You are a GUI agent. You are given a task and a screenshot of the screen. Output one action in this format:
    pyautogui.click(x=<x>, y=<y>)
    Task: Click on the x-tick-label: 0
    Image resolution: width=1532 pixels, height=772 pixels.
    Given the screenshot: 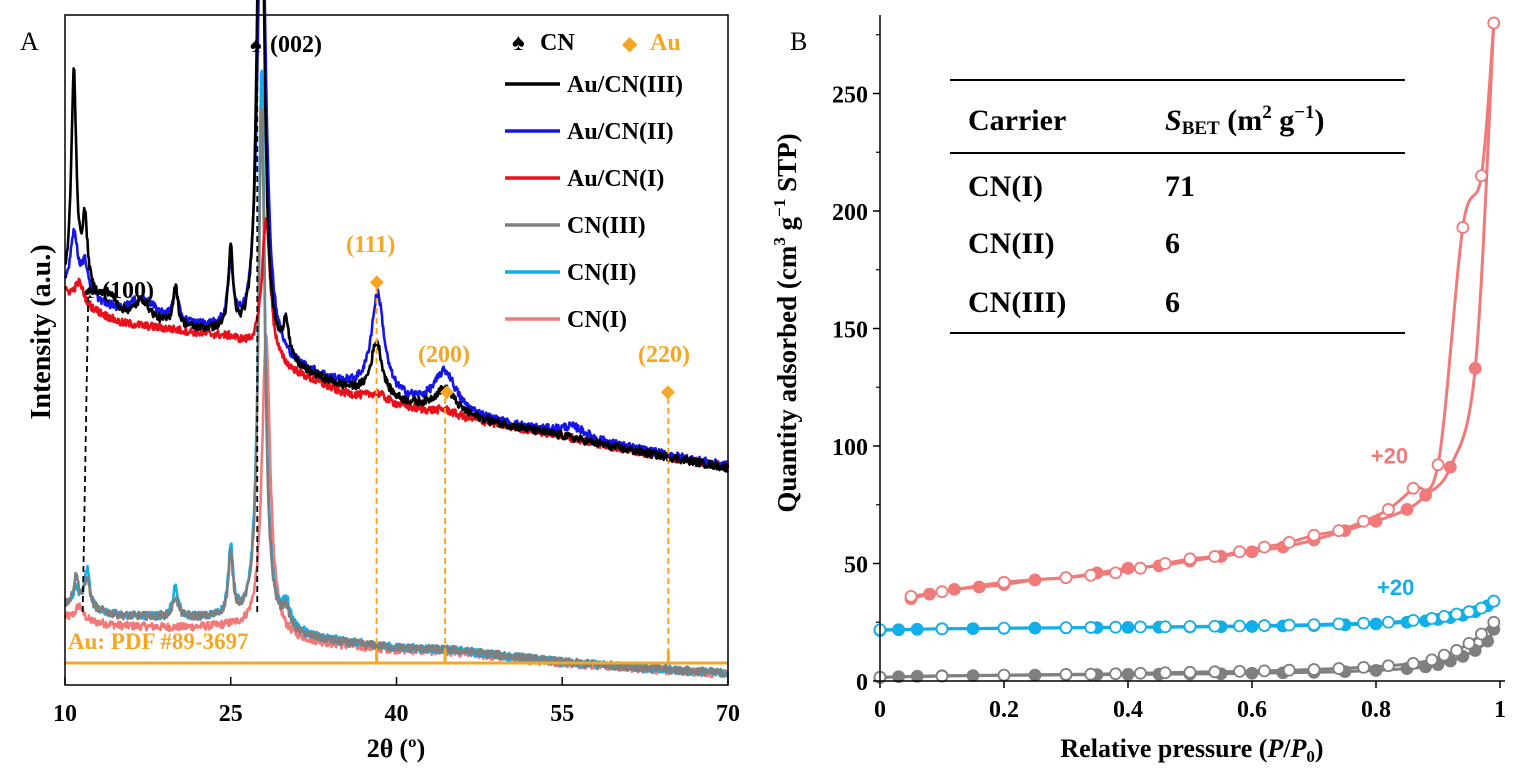 What is the action you would take?
    pyautogui.click(x=880, y=710)
    